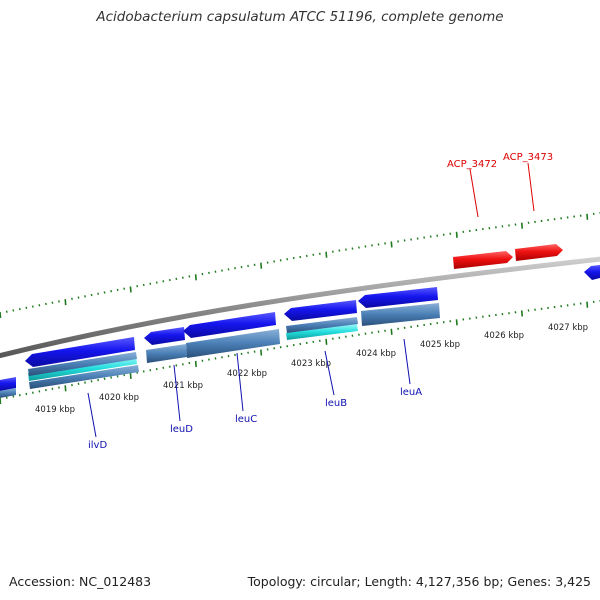  What do you see at coordinates (568, 328) in the screenshot?
I see `tick-label: 4027 kbp` at bounding box center [568, 328].